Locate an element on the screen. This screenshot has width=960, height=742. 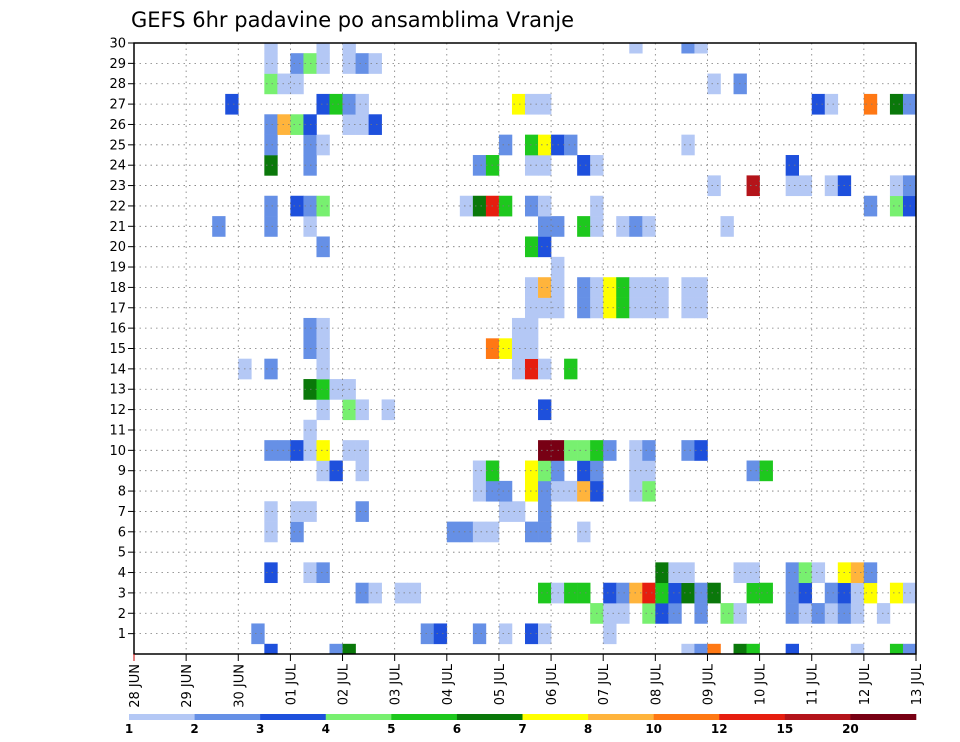
x-tick-label: 10 JUL is located at coordinates (761, 684).